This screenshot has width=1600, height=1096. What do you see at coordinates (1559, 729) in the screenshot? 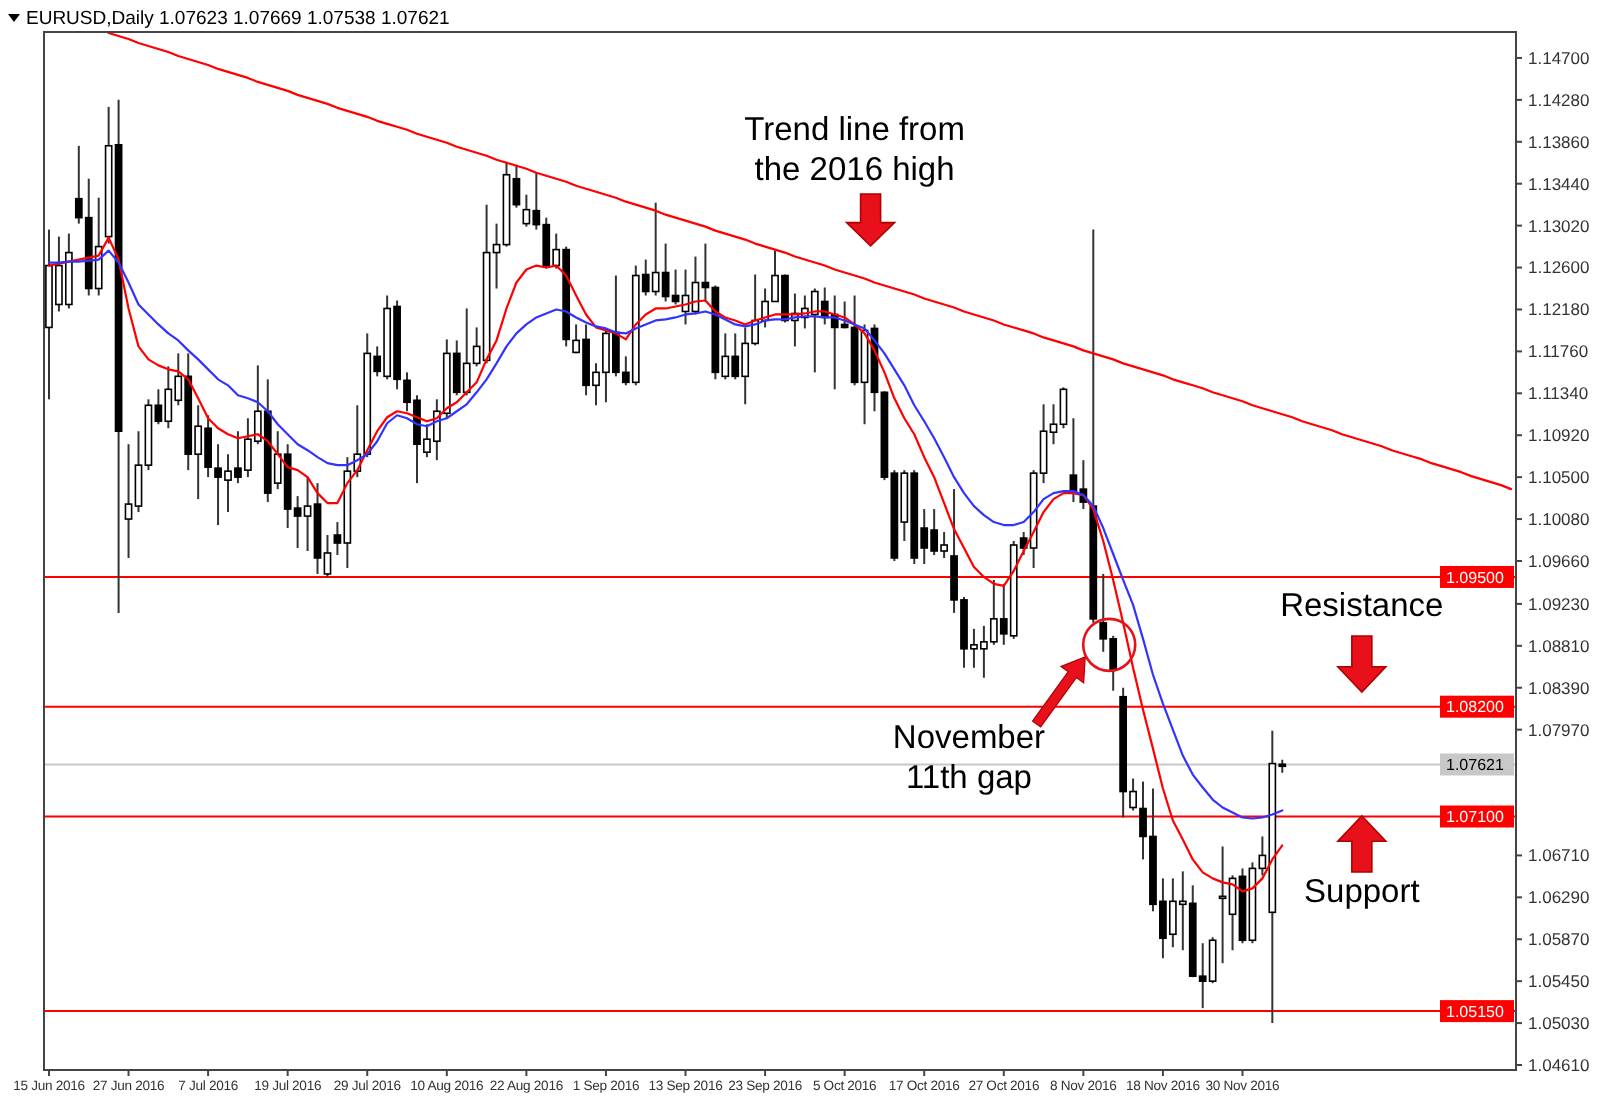
I see `y-tick-label: 1.07970` at bounding box center [1559, 729].